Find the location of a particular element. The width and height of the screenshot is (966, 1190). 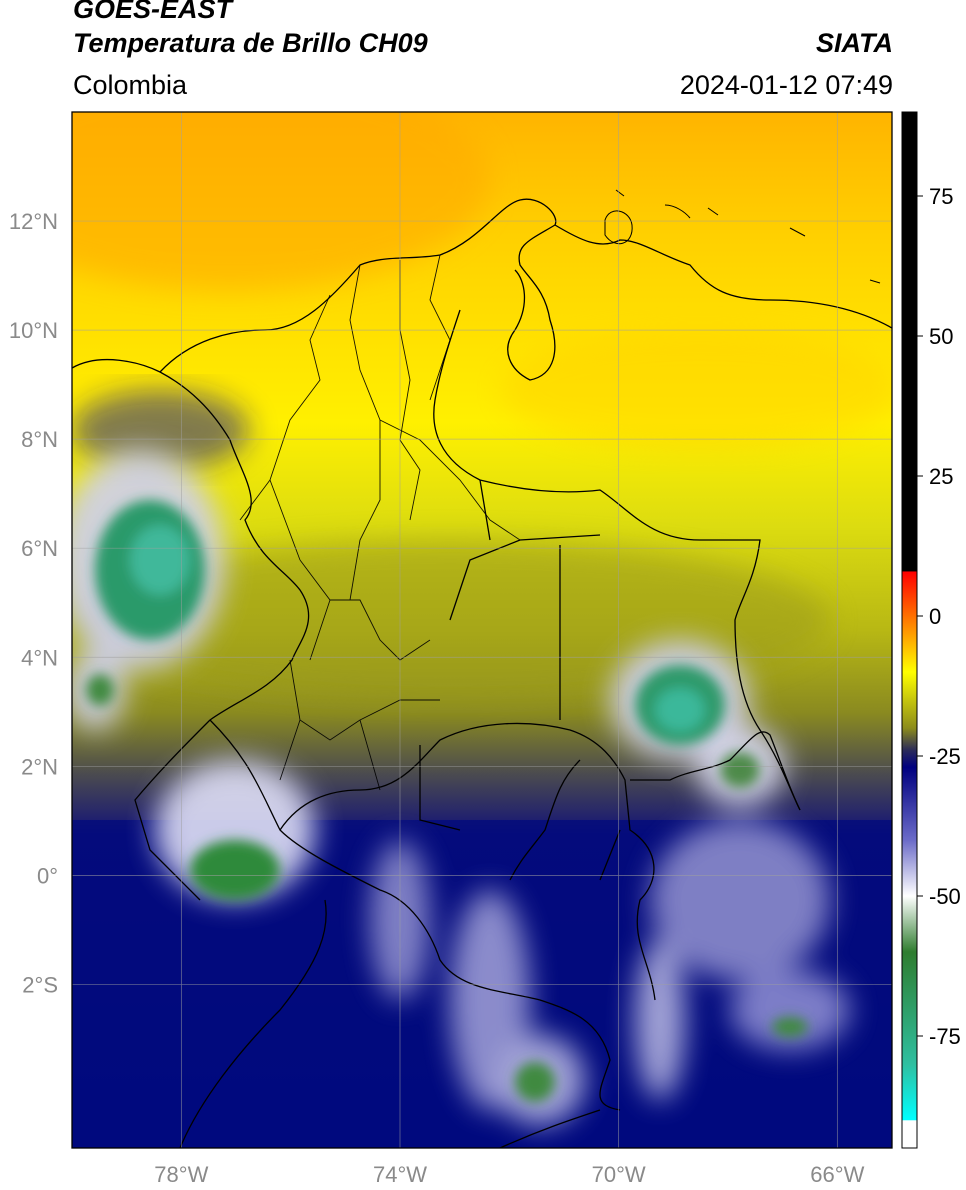

colorbar-tick-label: 75 is located at coordinates (941, 196).